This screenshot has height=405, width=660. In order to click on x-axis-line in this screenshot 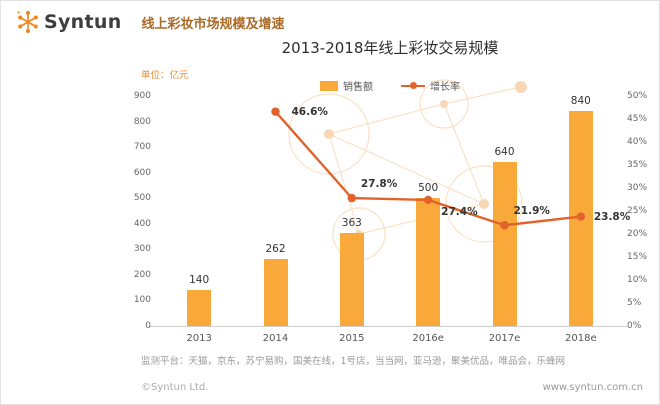, I will do `click(388, 326)`.